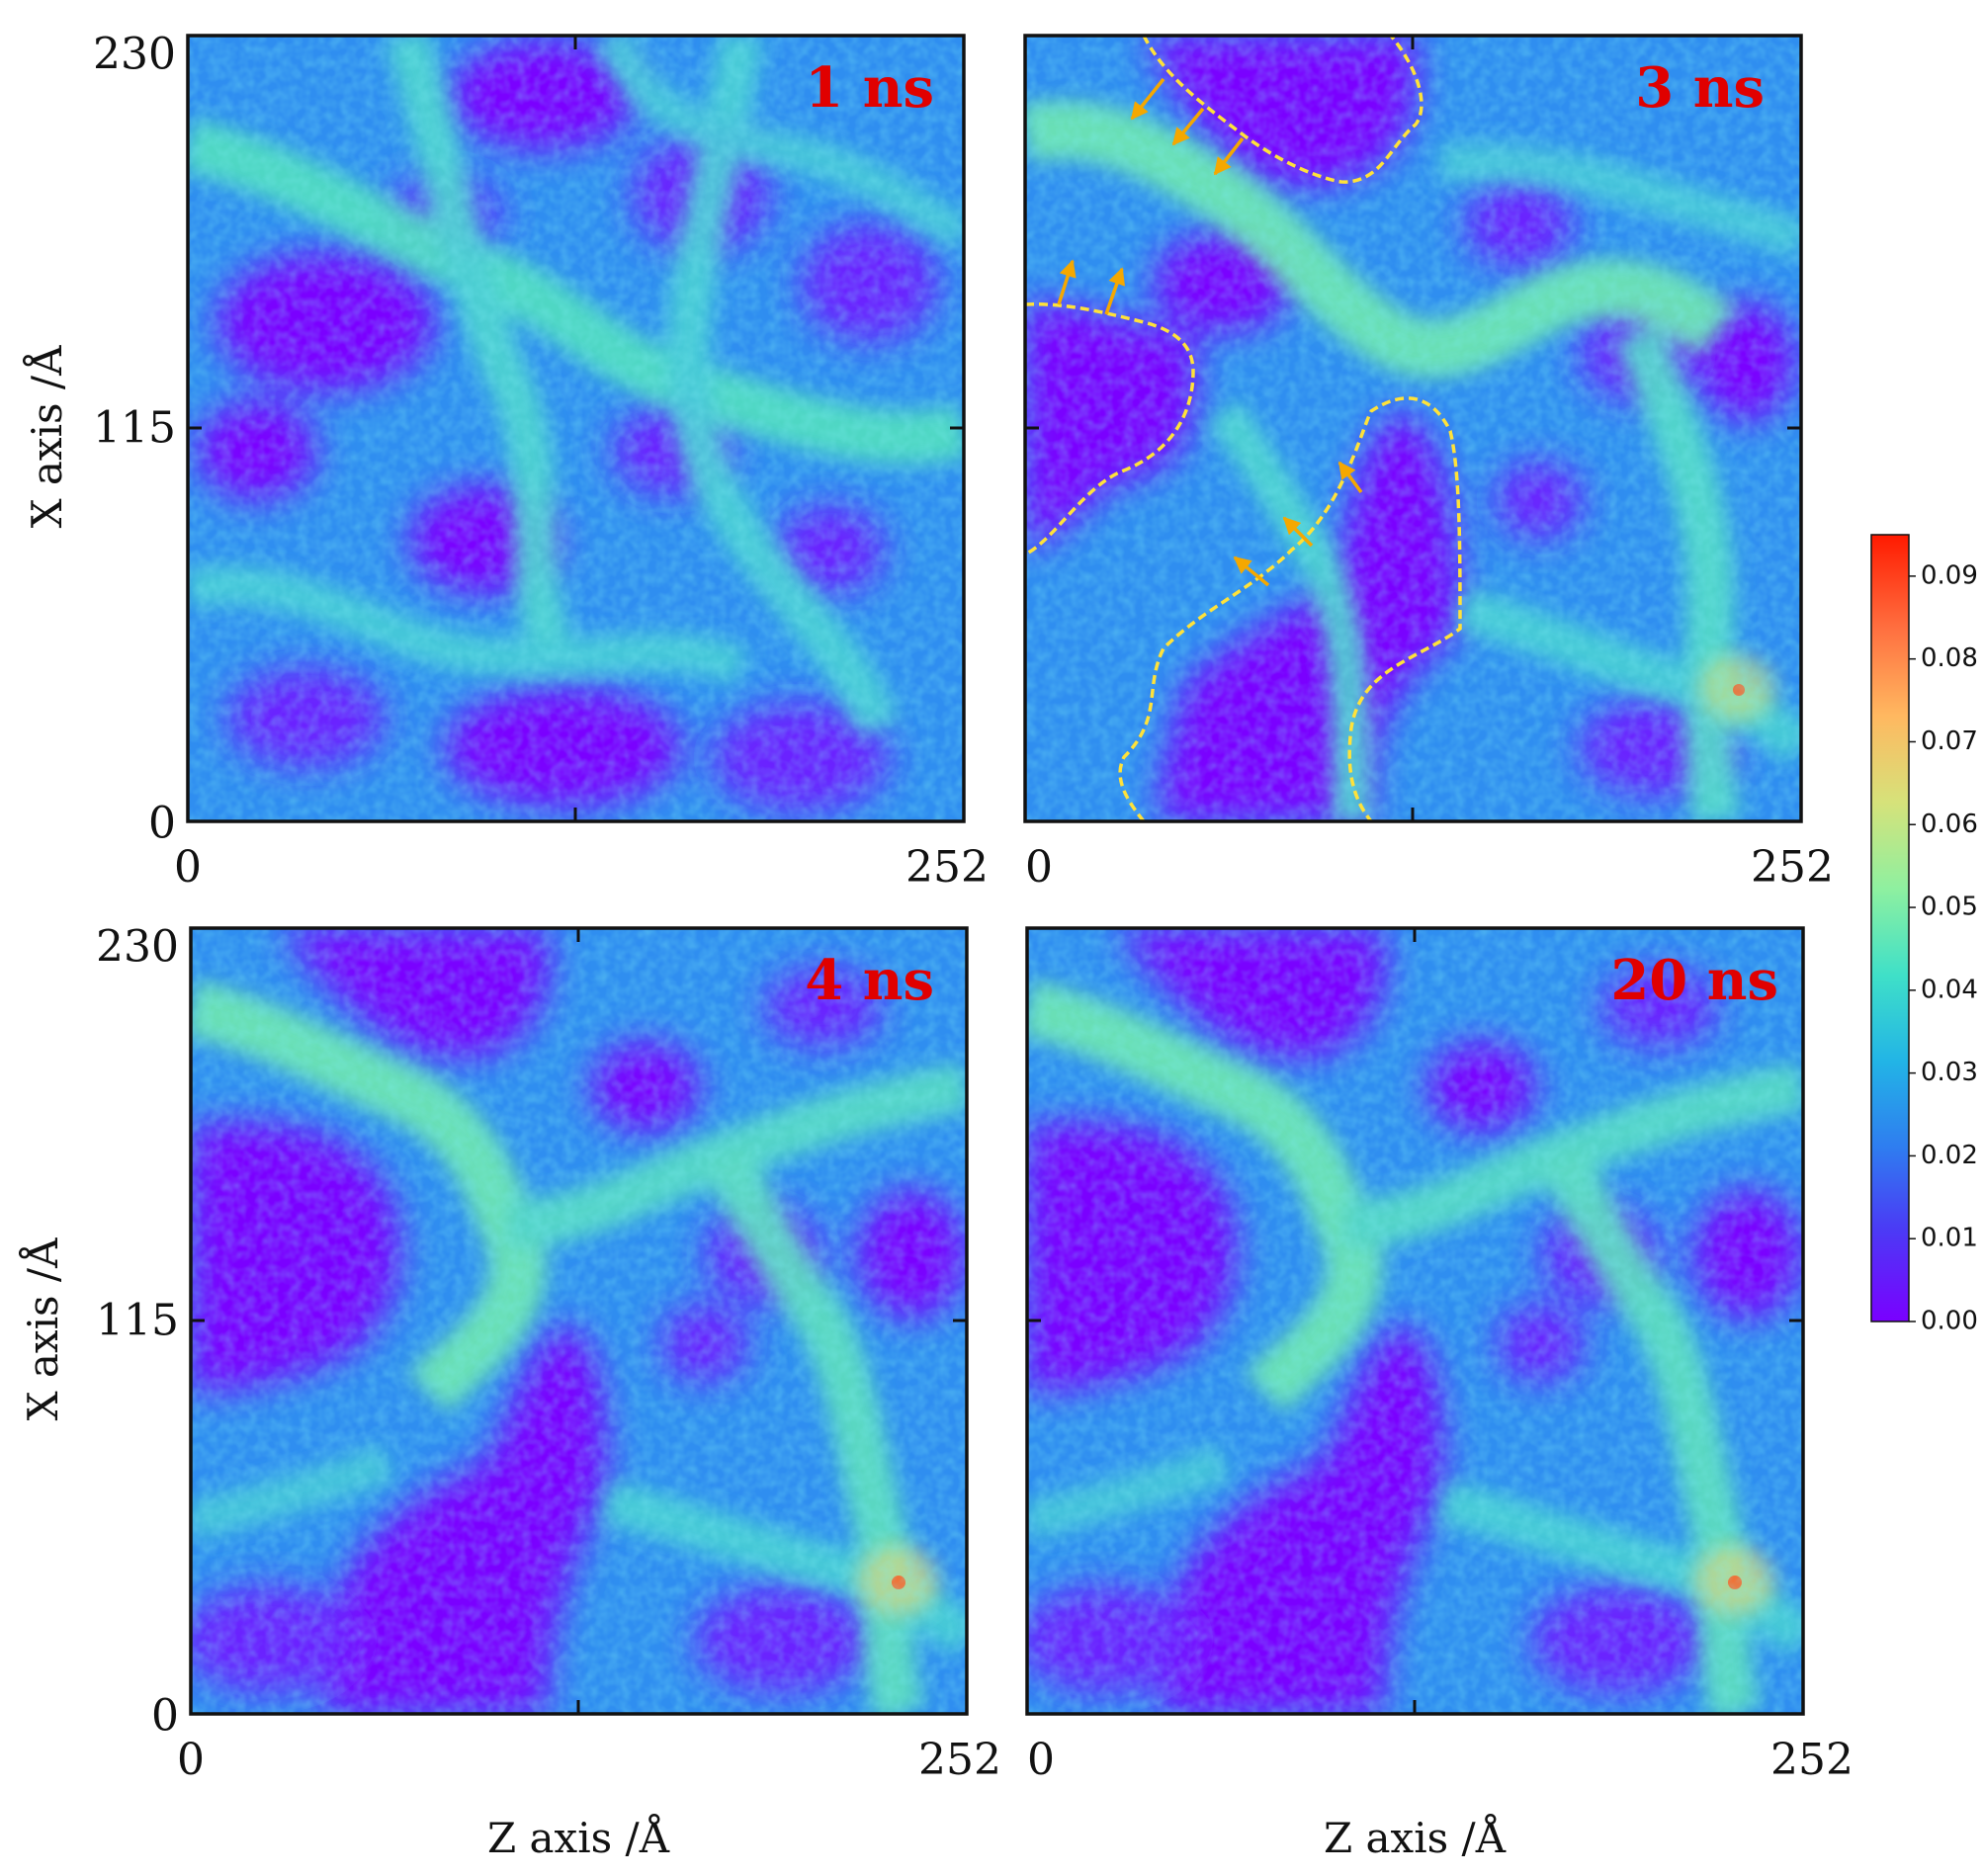 This screenshot has height=1876, width=1983. What do you see at coordinates (1210, 332) in the screenshot?
I see `arrows` at bounding box center [1210, 332].